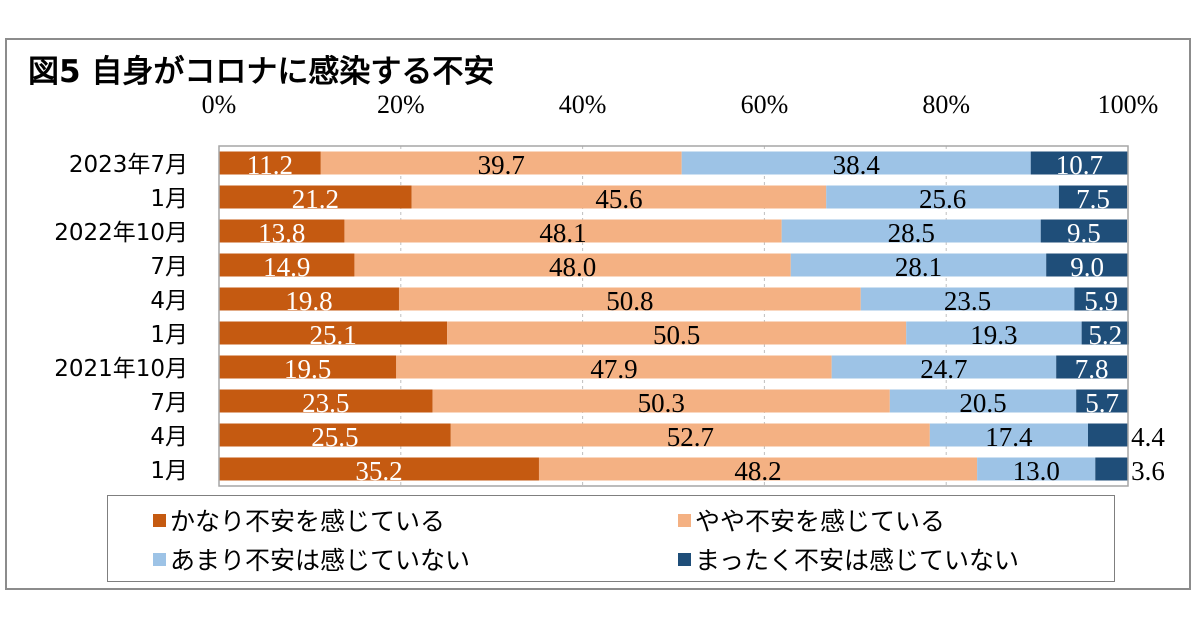 The height and width of the screenshot is (630, 1200). I want to click on y-axis-categories: 2023年7月 1月 2022年10月 7月 4月 1月 2021年10月 7月 4月 1月, so click(121, 318).